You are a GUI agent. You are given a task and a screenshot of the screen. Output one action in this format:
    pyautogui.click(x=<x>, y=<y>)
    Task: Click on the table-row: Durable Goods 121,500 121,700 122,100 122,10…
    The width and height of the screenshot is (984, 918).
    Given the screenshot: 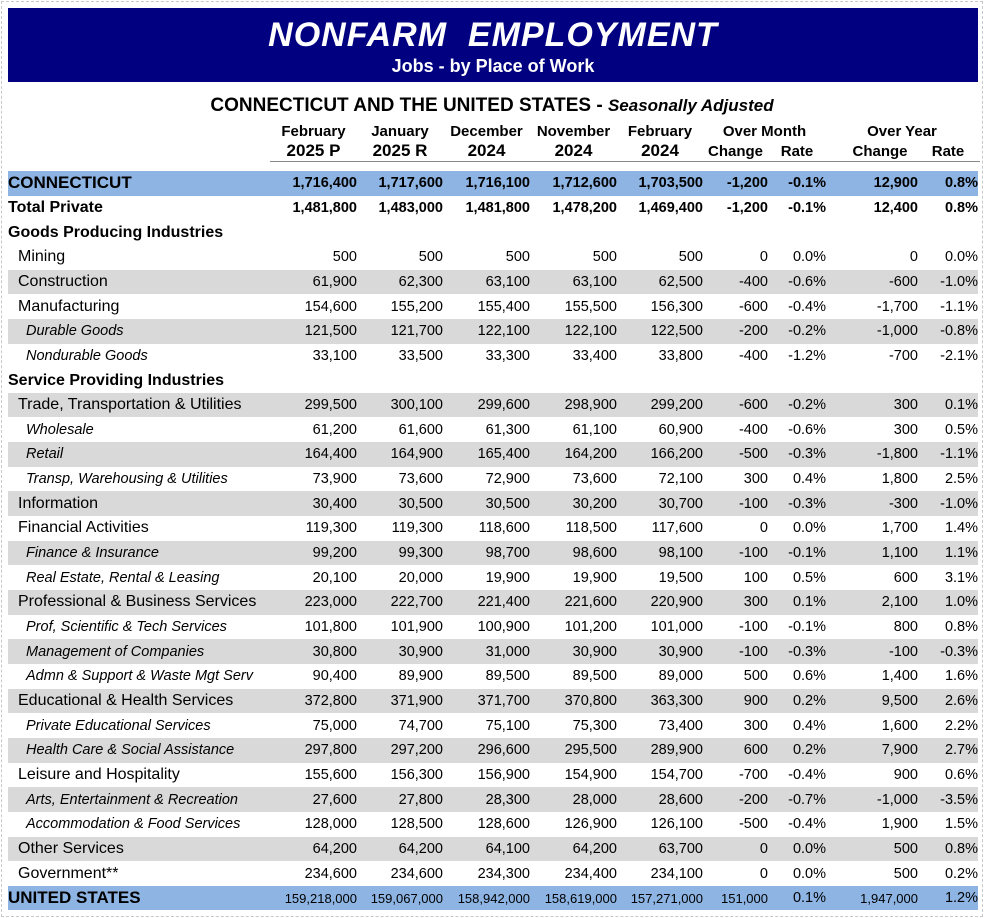 What is the action you would take?
    pyautogui.click(x=493, y=331)
    